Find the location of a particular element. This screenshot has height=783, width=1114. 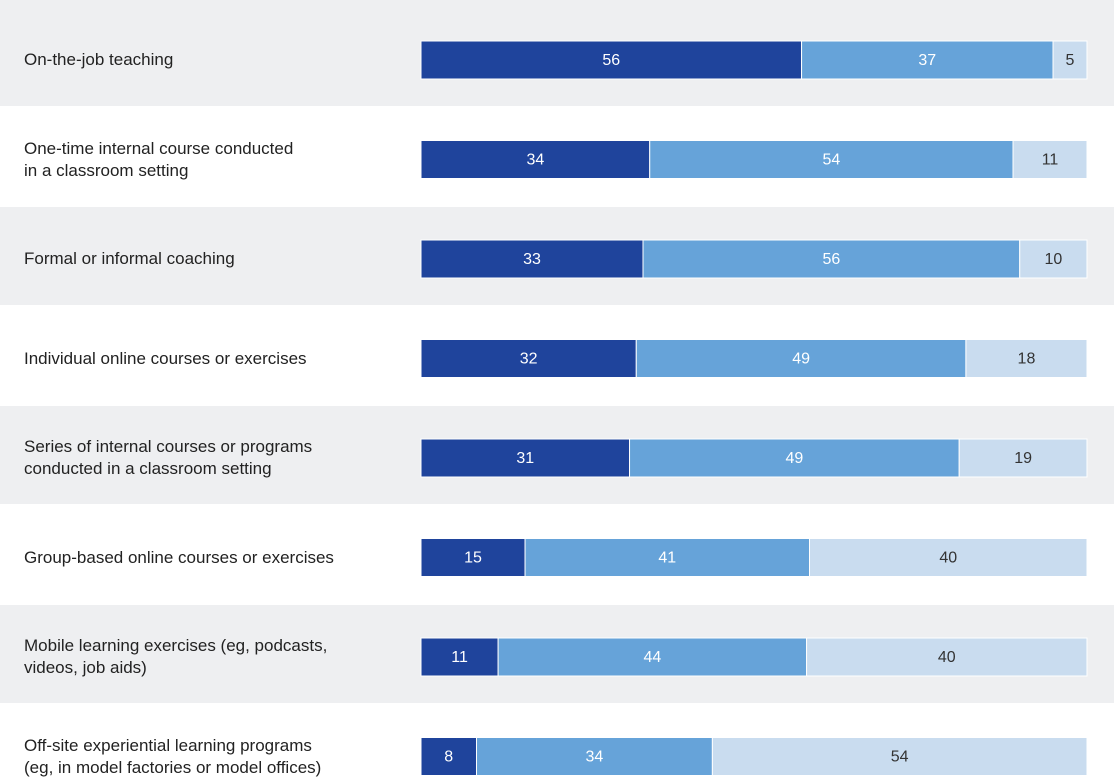

value-label: 41 is located at coordinates (667, 558).